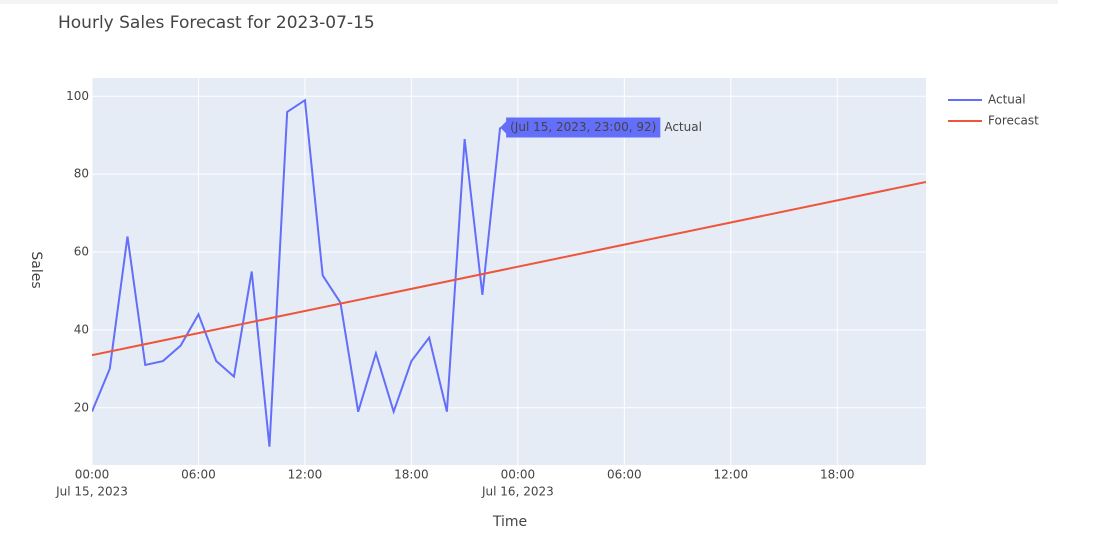  I want to click on x-tick-date-label: Jul 16, 2023, so click(517, 492).